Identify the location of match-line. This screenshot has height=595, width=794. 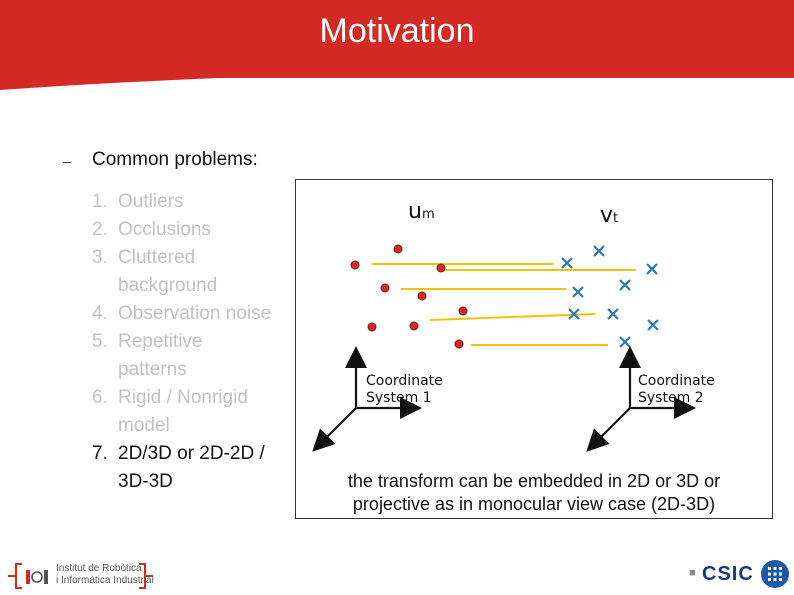
(512, 317).